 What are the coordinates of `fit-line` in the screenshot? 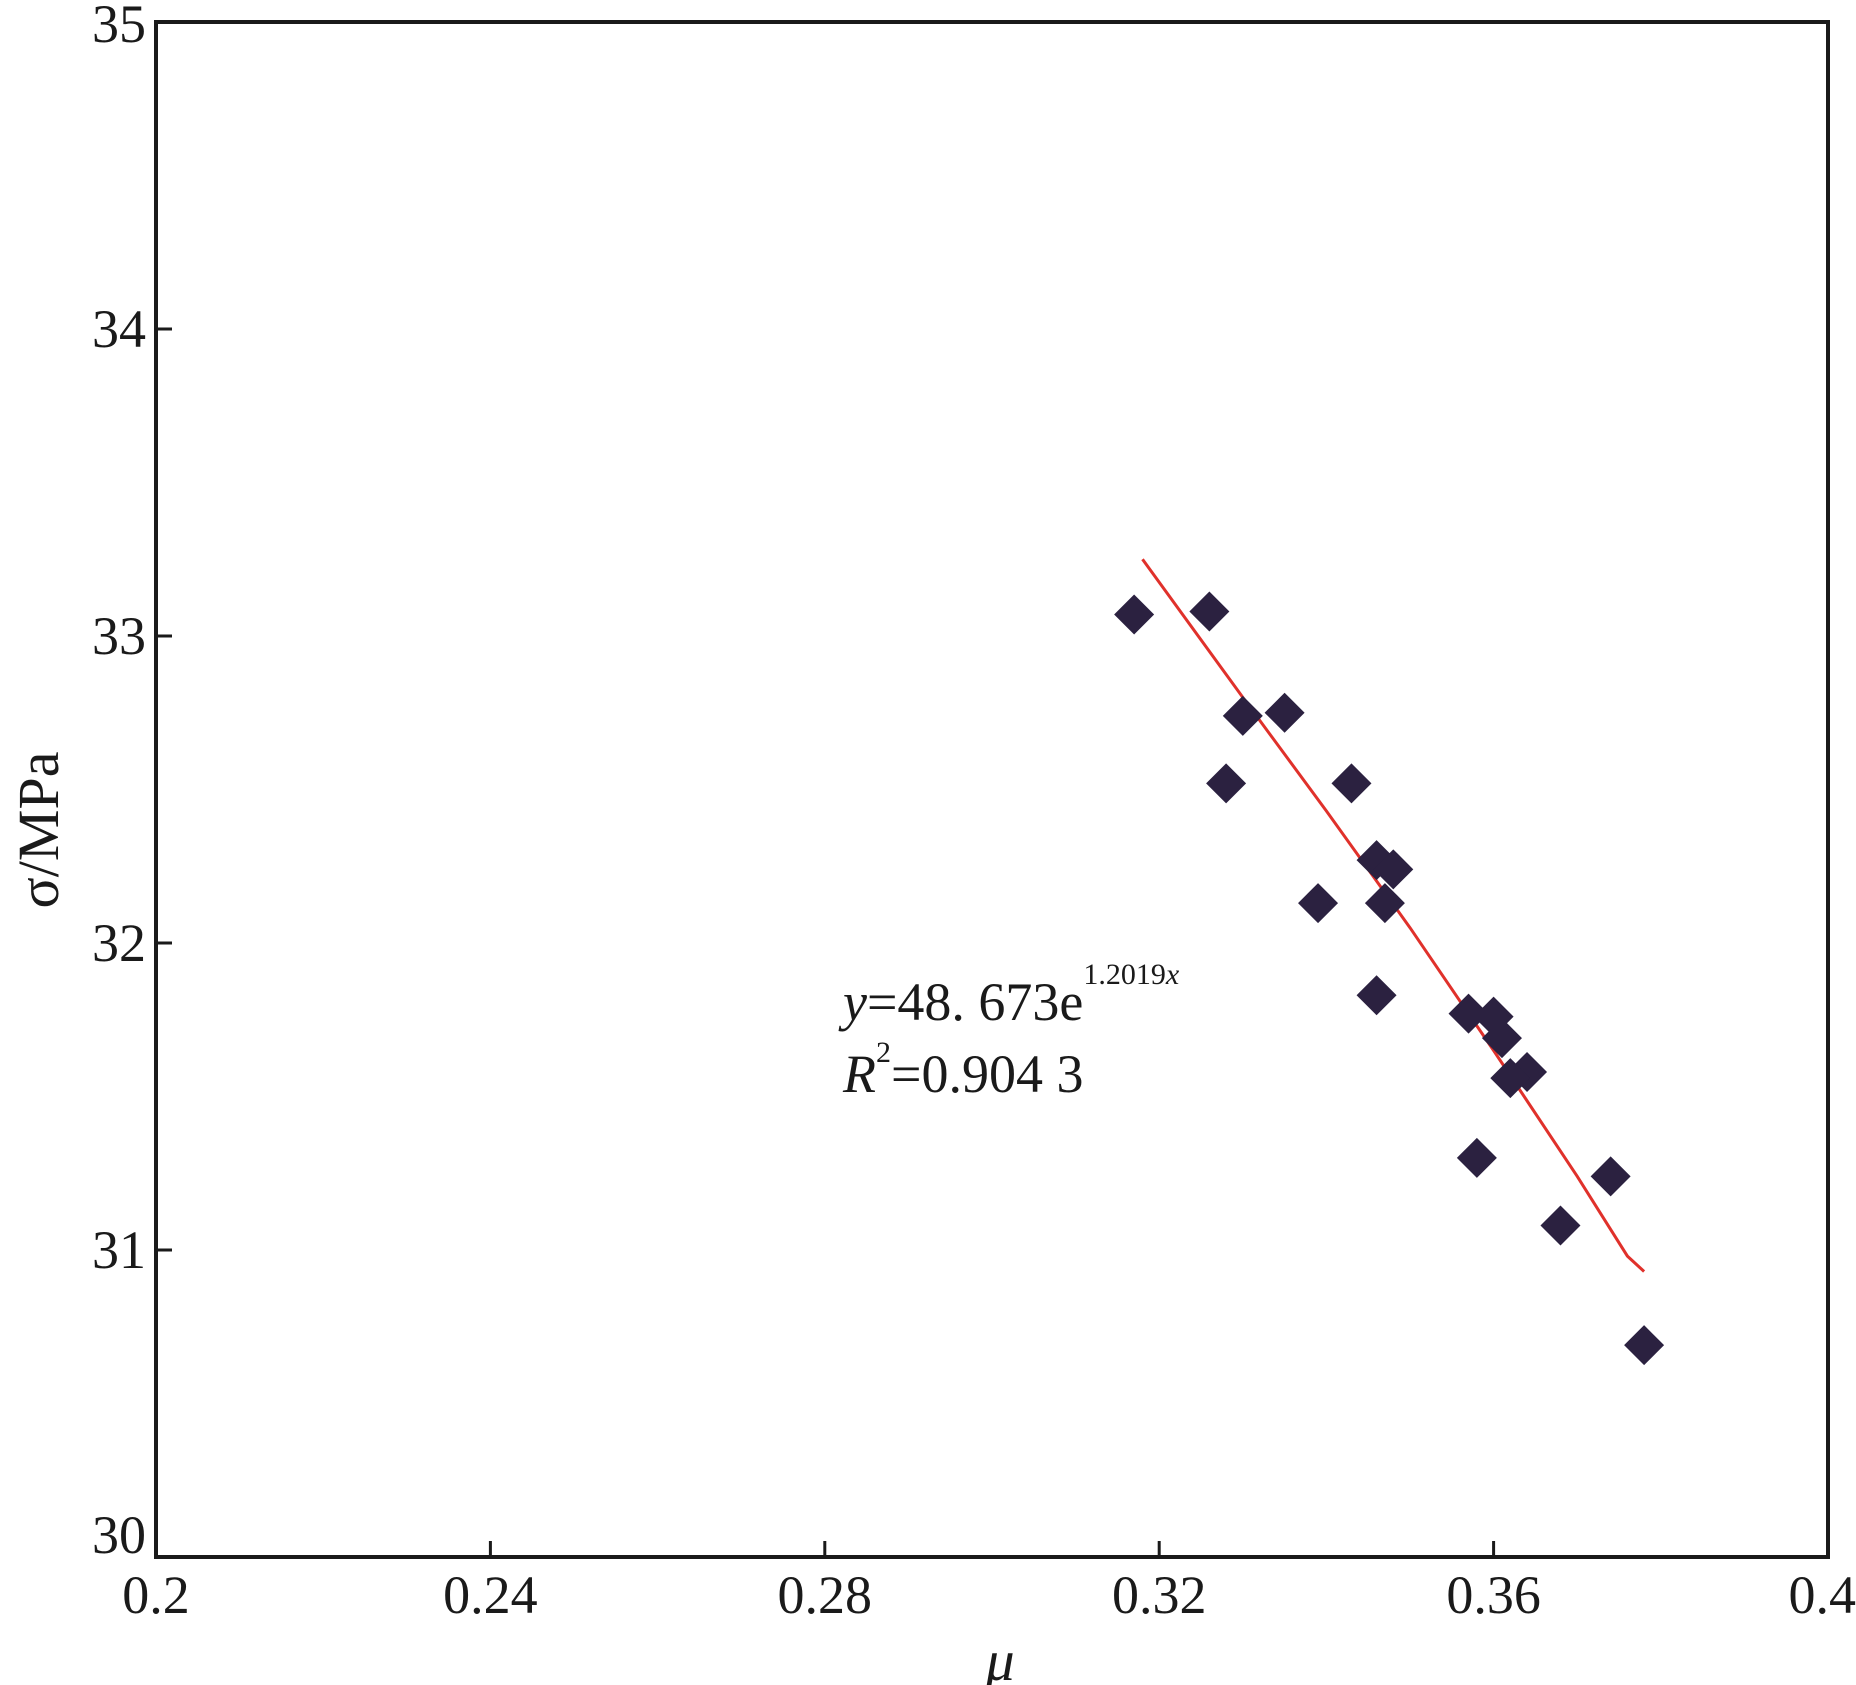 It's located at (1393, 915).